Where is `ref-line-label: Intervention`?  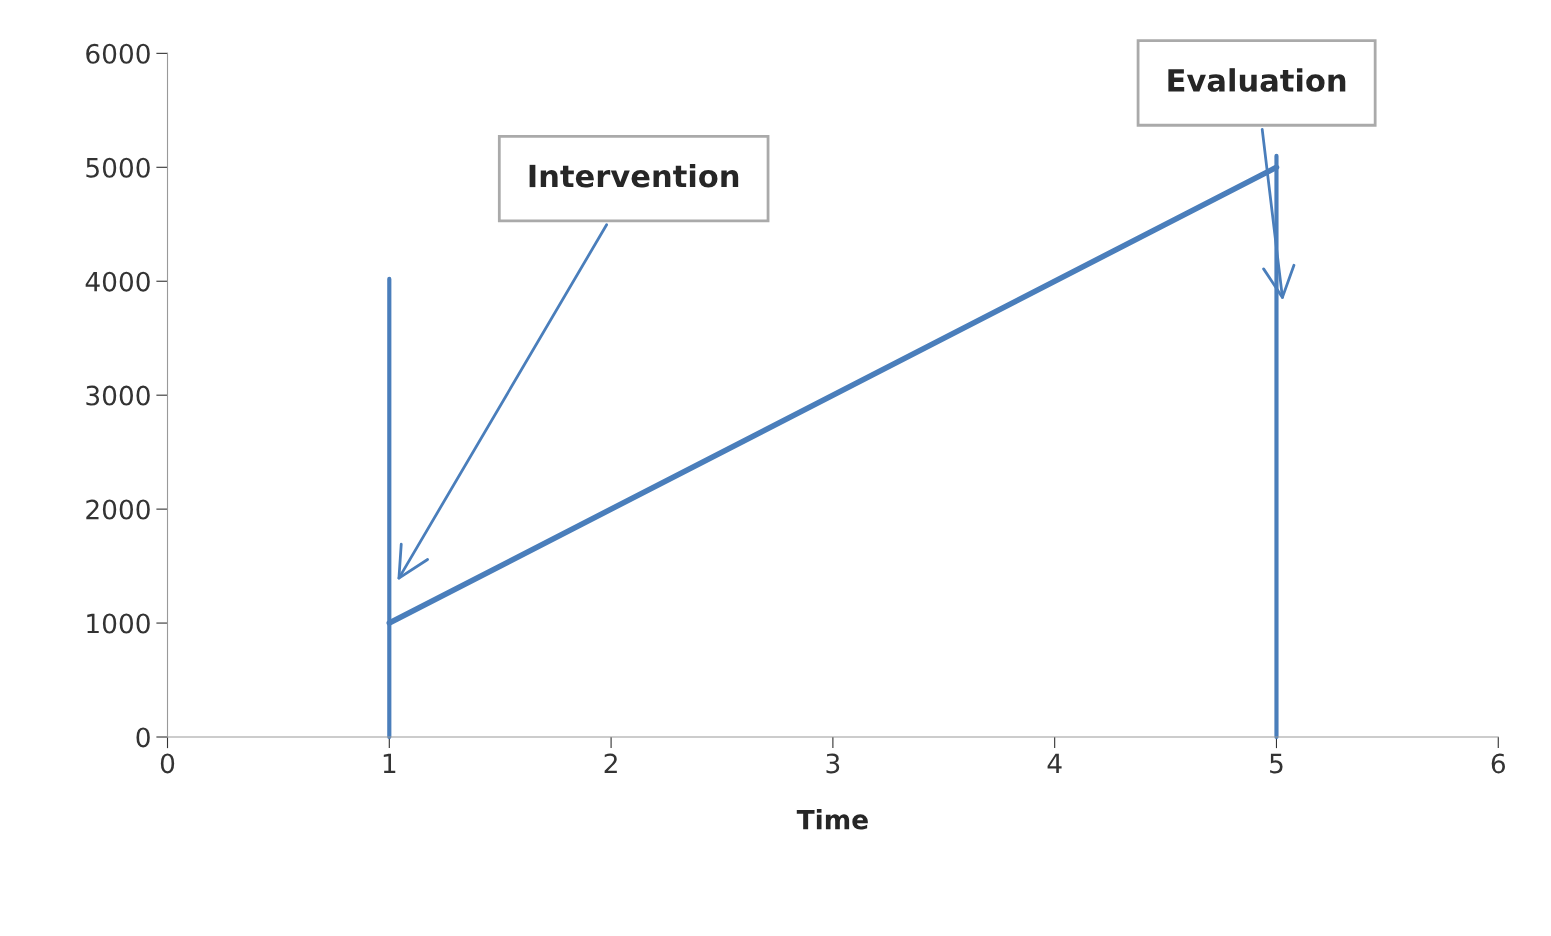
ref-line-label: Intervention is located at coordinates (634, 175).